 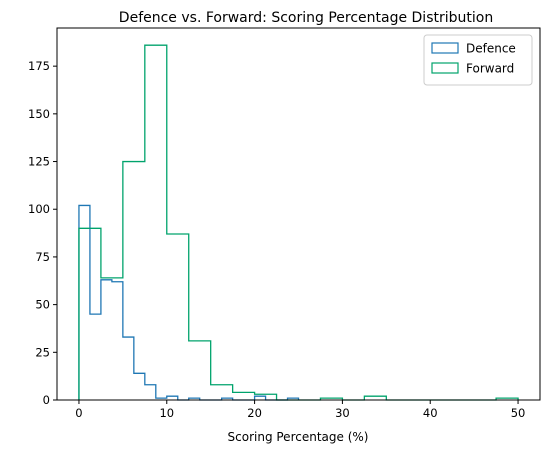 What do you see at coordinates (39, 66) in the screenshot?
I see `y-tick-label: 175` at bounding box center [39, 66].